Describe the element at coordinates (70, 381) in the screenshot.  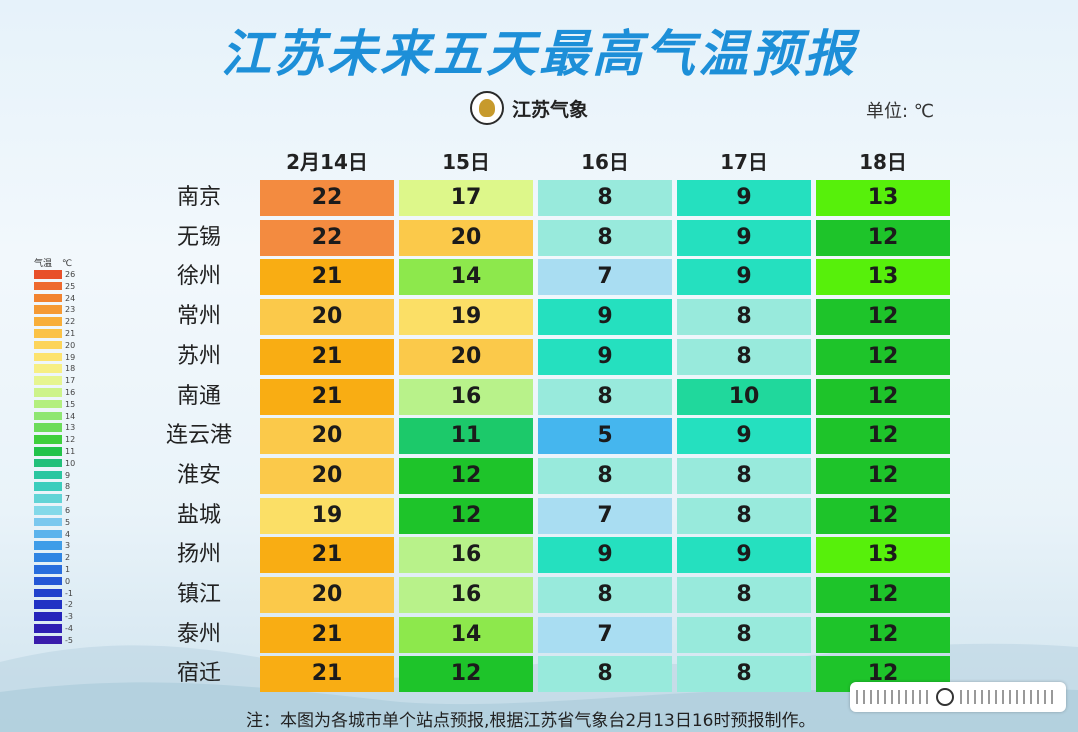
I see `legend-tick-label: 17` at that location.